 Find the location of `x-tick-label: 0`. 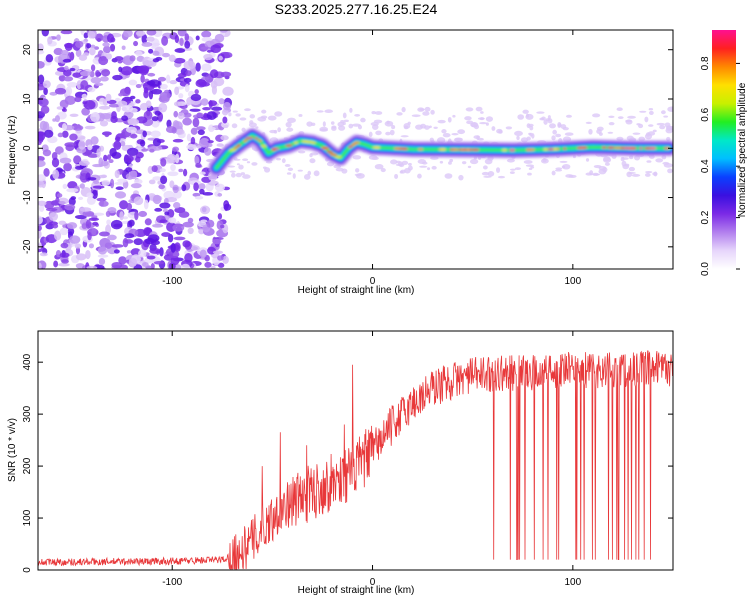

x-tick-label: 0 is located at coordinates (373, 281).